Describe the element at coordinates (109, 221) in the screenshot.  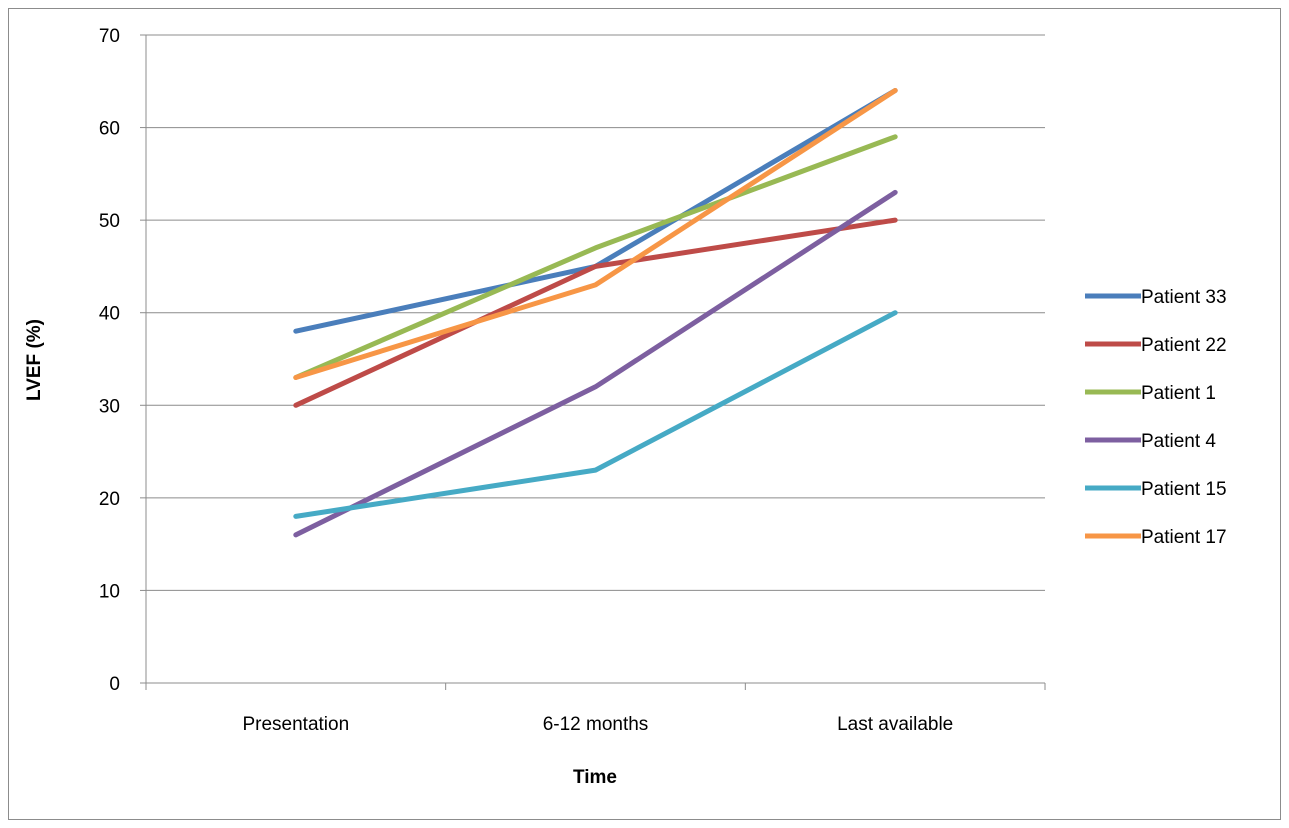
I see `y-tick-label-50: 50` at that location.